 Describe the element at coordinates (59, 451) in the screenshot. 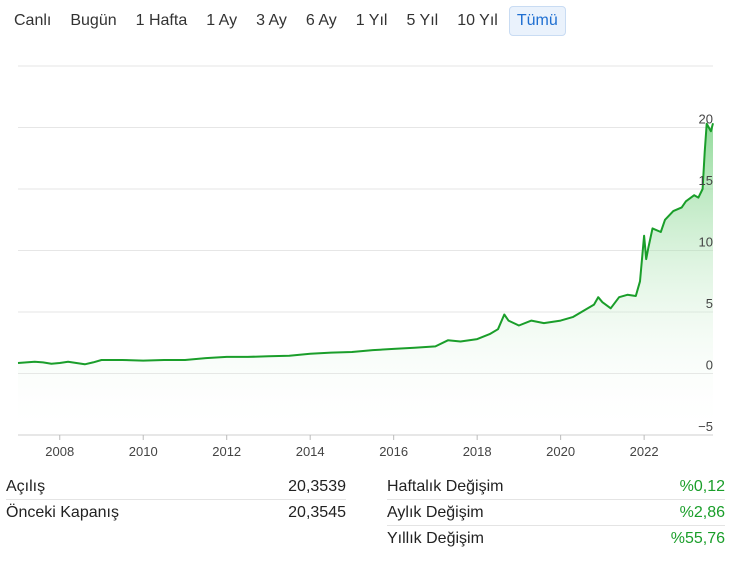

I see `x-tick-label: 2008` at that location.